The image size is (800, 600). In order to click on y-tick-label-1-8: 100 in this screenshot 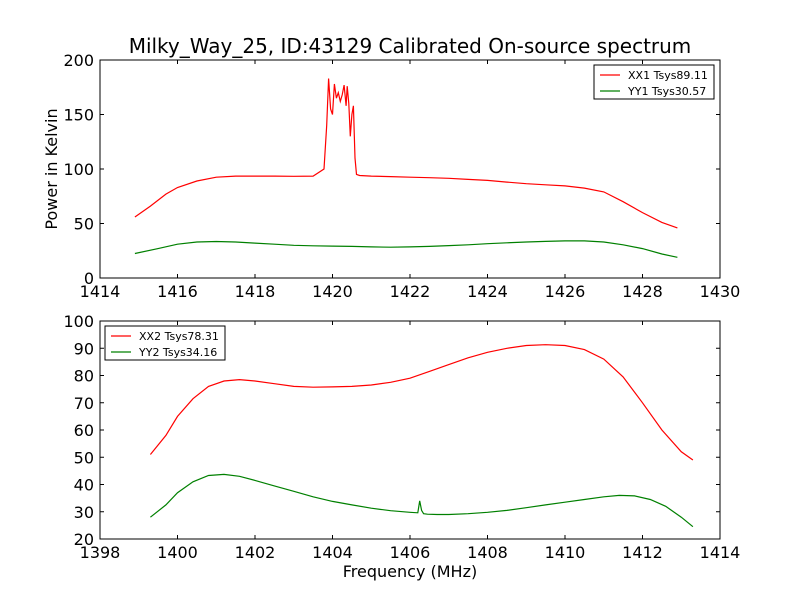, I will do `click(78, 321)`.